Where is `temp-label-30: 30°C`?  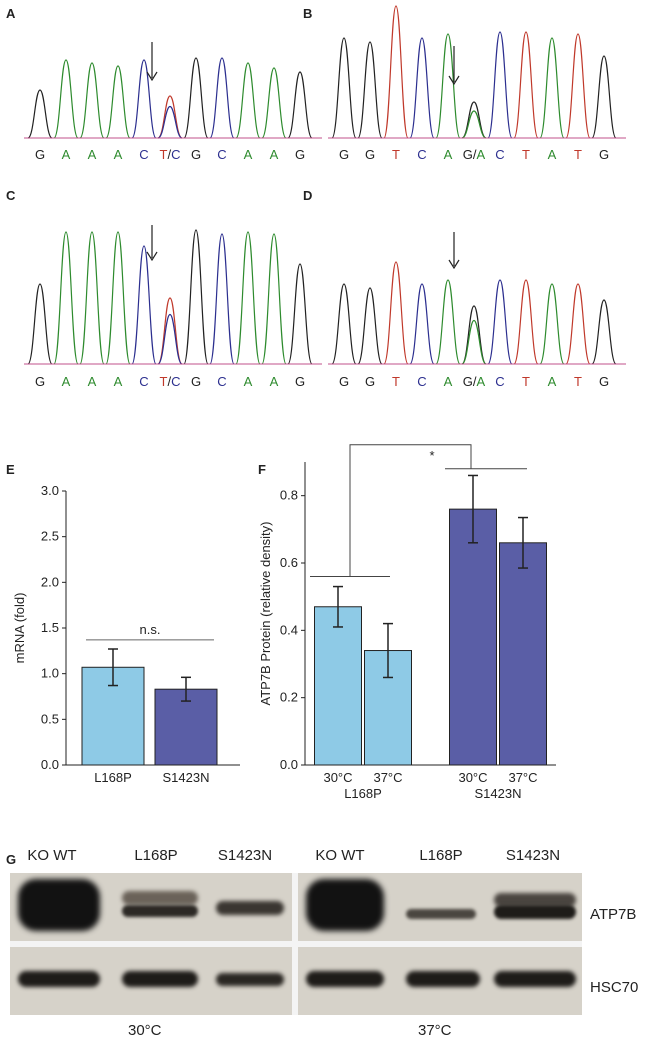 temp-label-30: 30°C is located at coordinates (145, 1030).